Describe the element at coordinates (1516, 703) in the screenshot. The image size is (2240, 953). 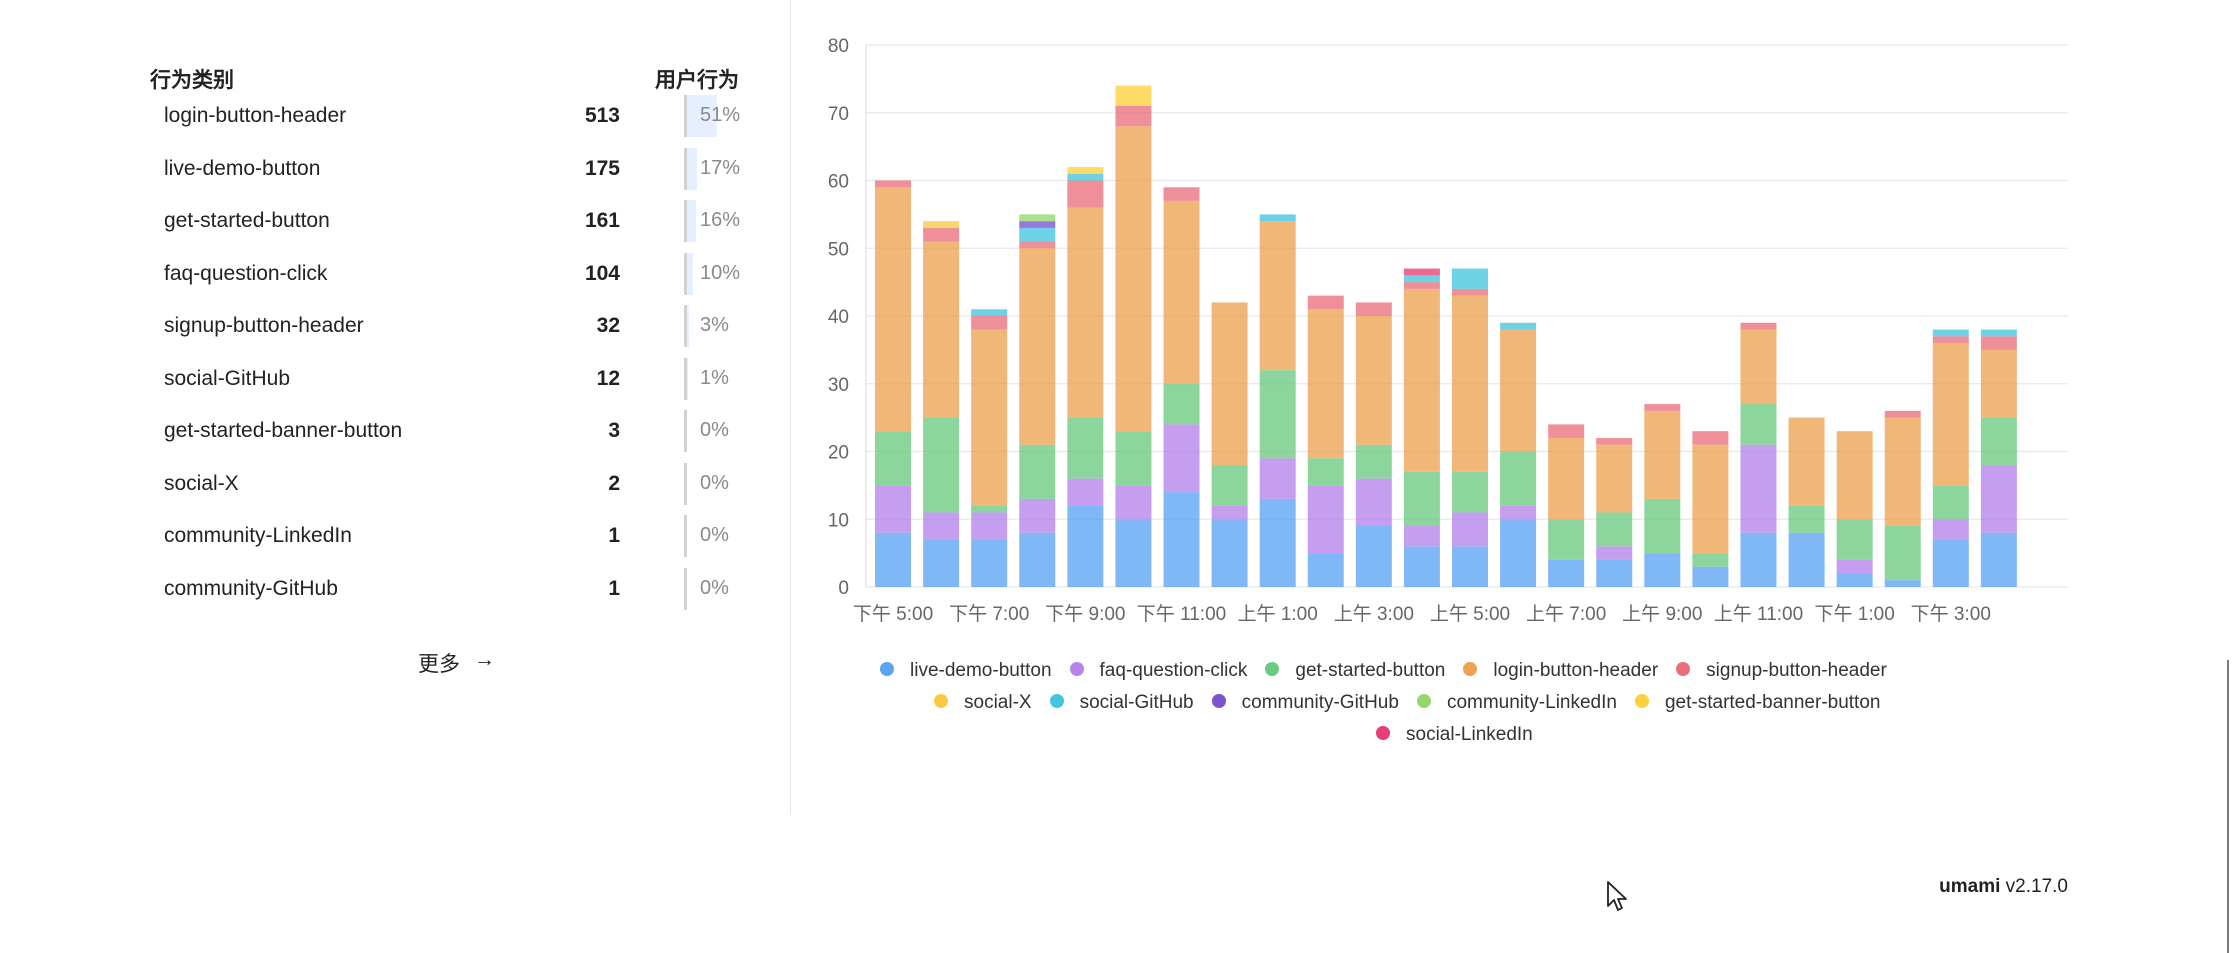
I see `legend-item: community-LinkedIn` at that location.